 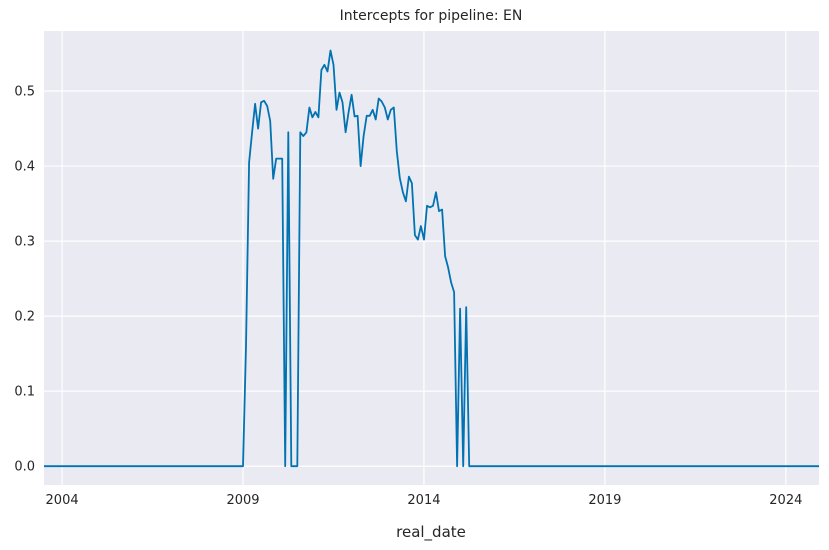 What do you see at coordinates (431, 16) in the screenshot?
I see `chart-title: Intercepts for pipeline: EN` at bounding box center [431, 16].